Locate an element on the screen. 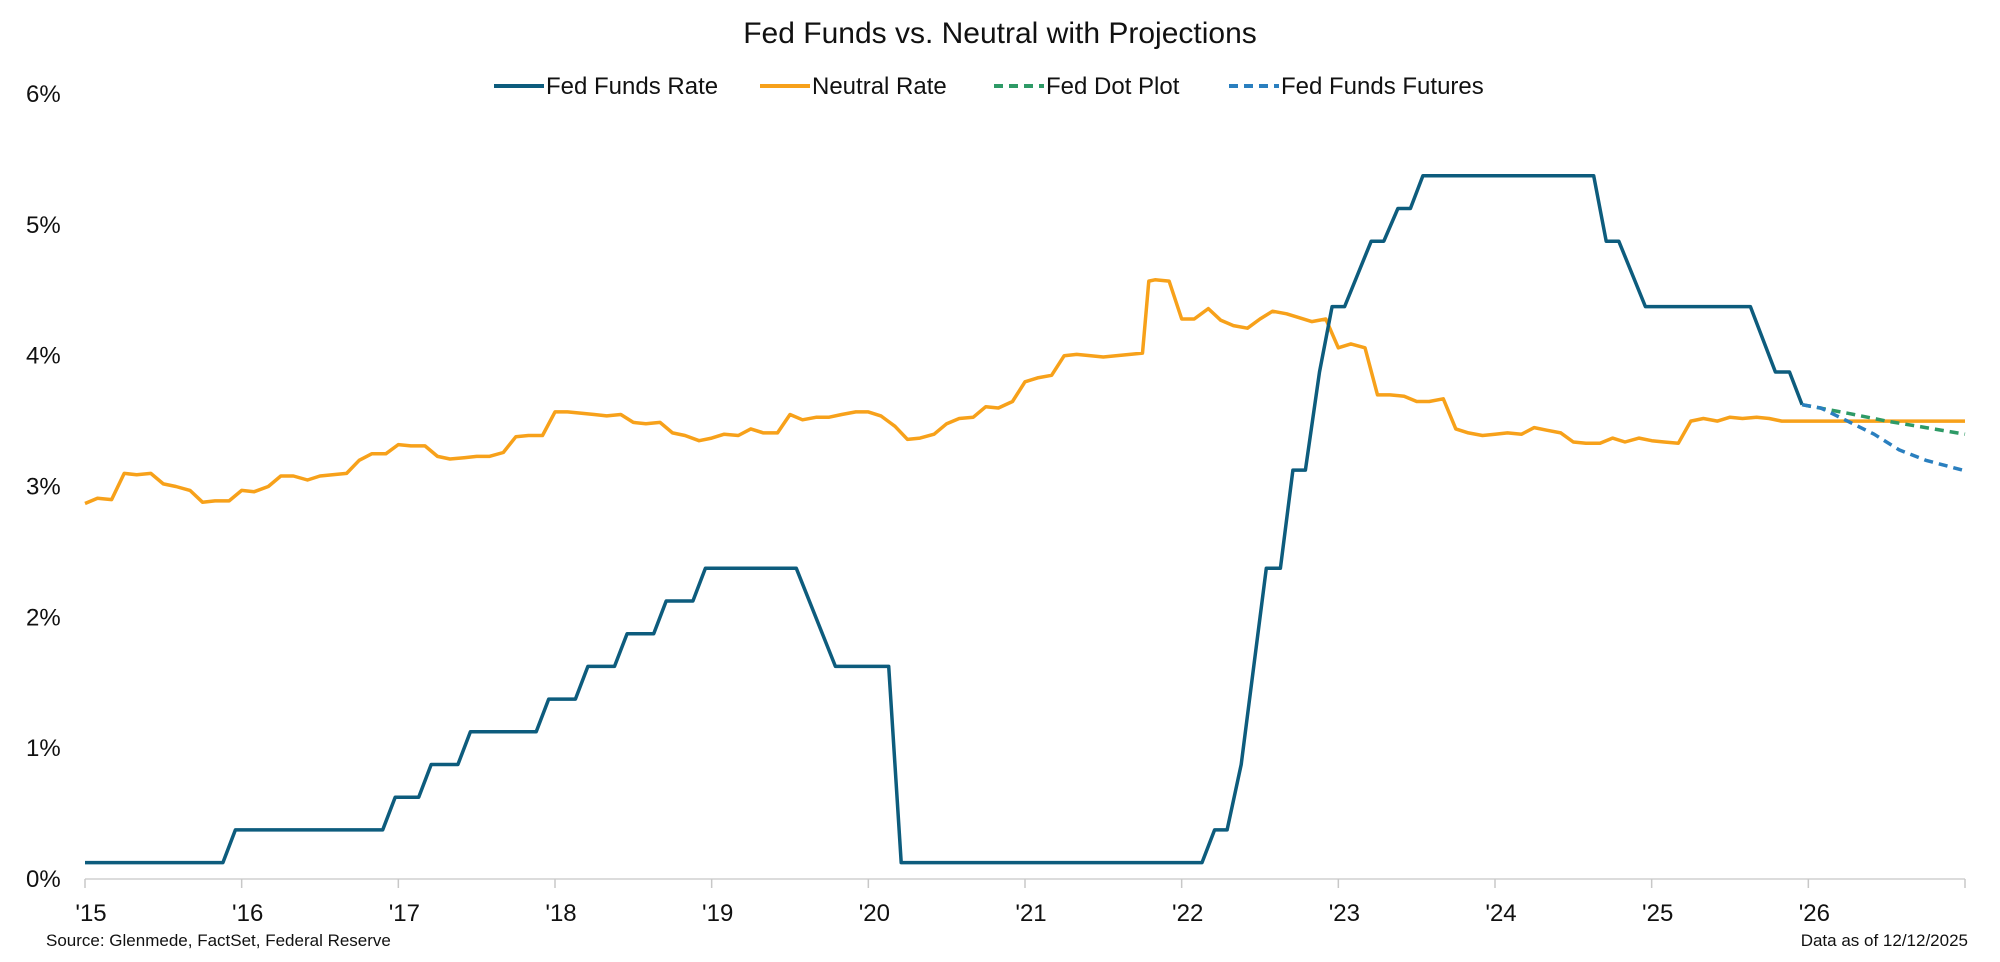 The width and height of the screenshot is (2000, 962). x-tick-label: '18 is located at coordinates (560, 913).